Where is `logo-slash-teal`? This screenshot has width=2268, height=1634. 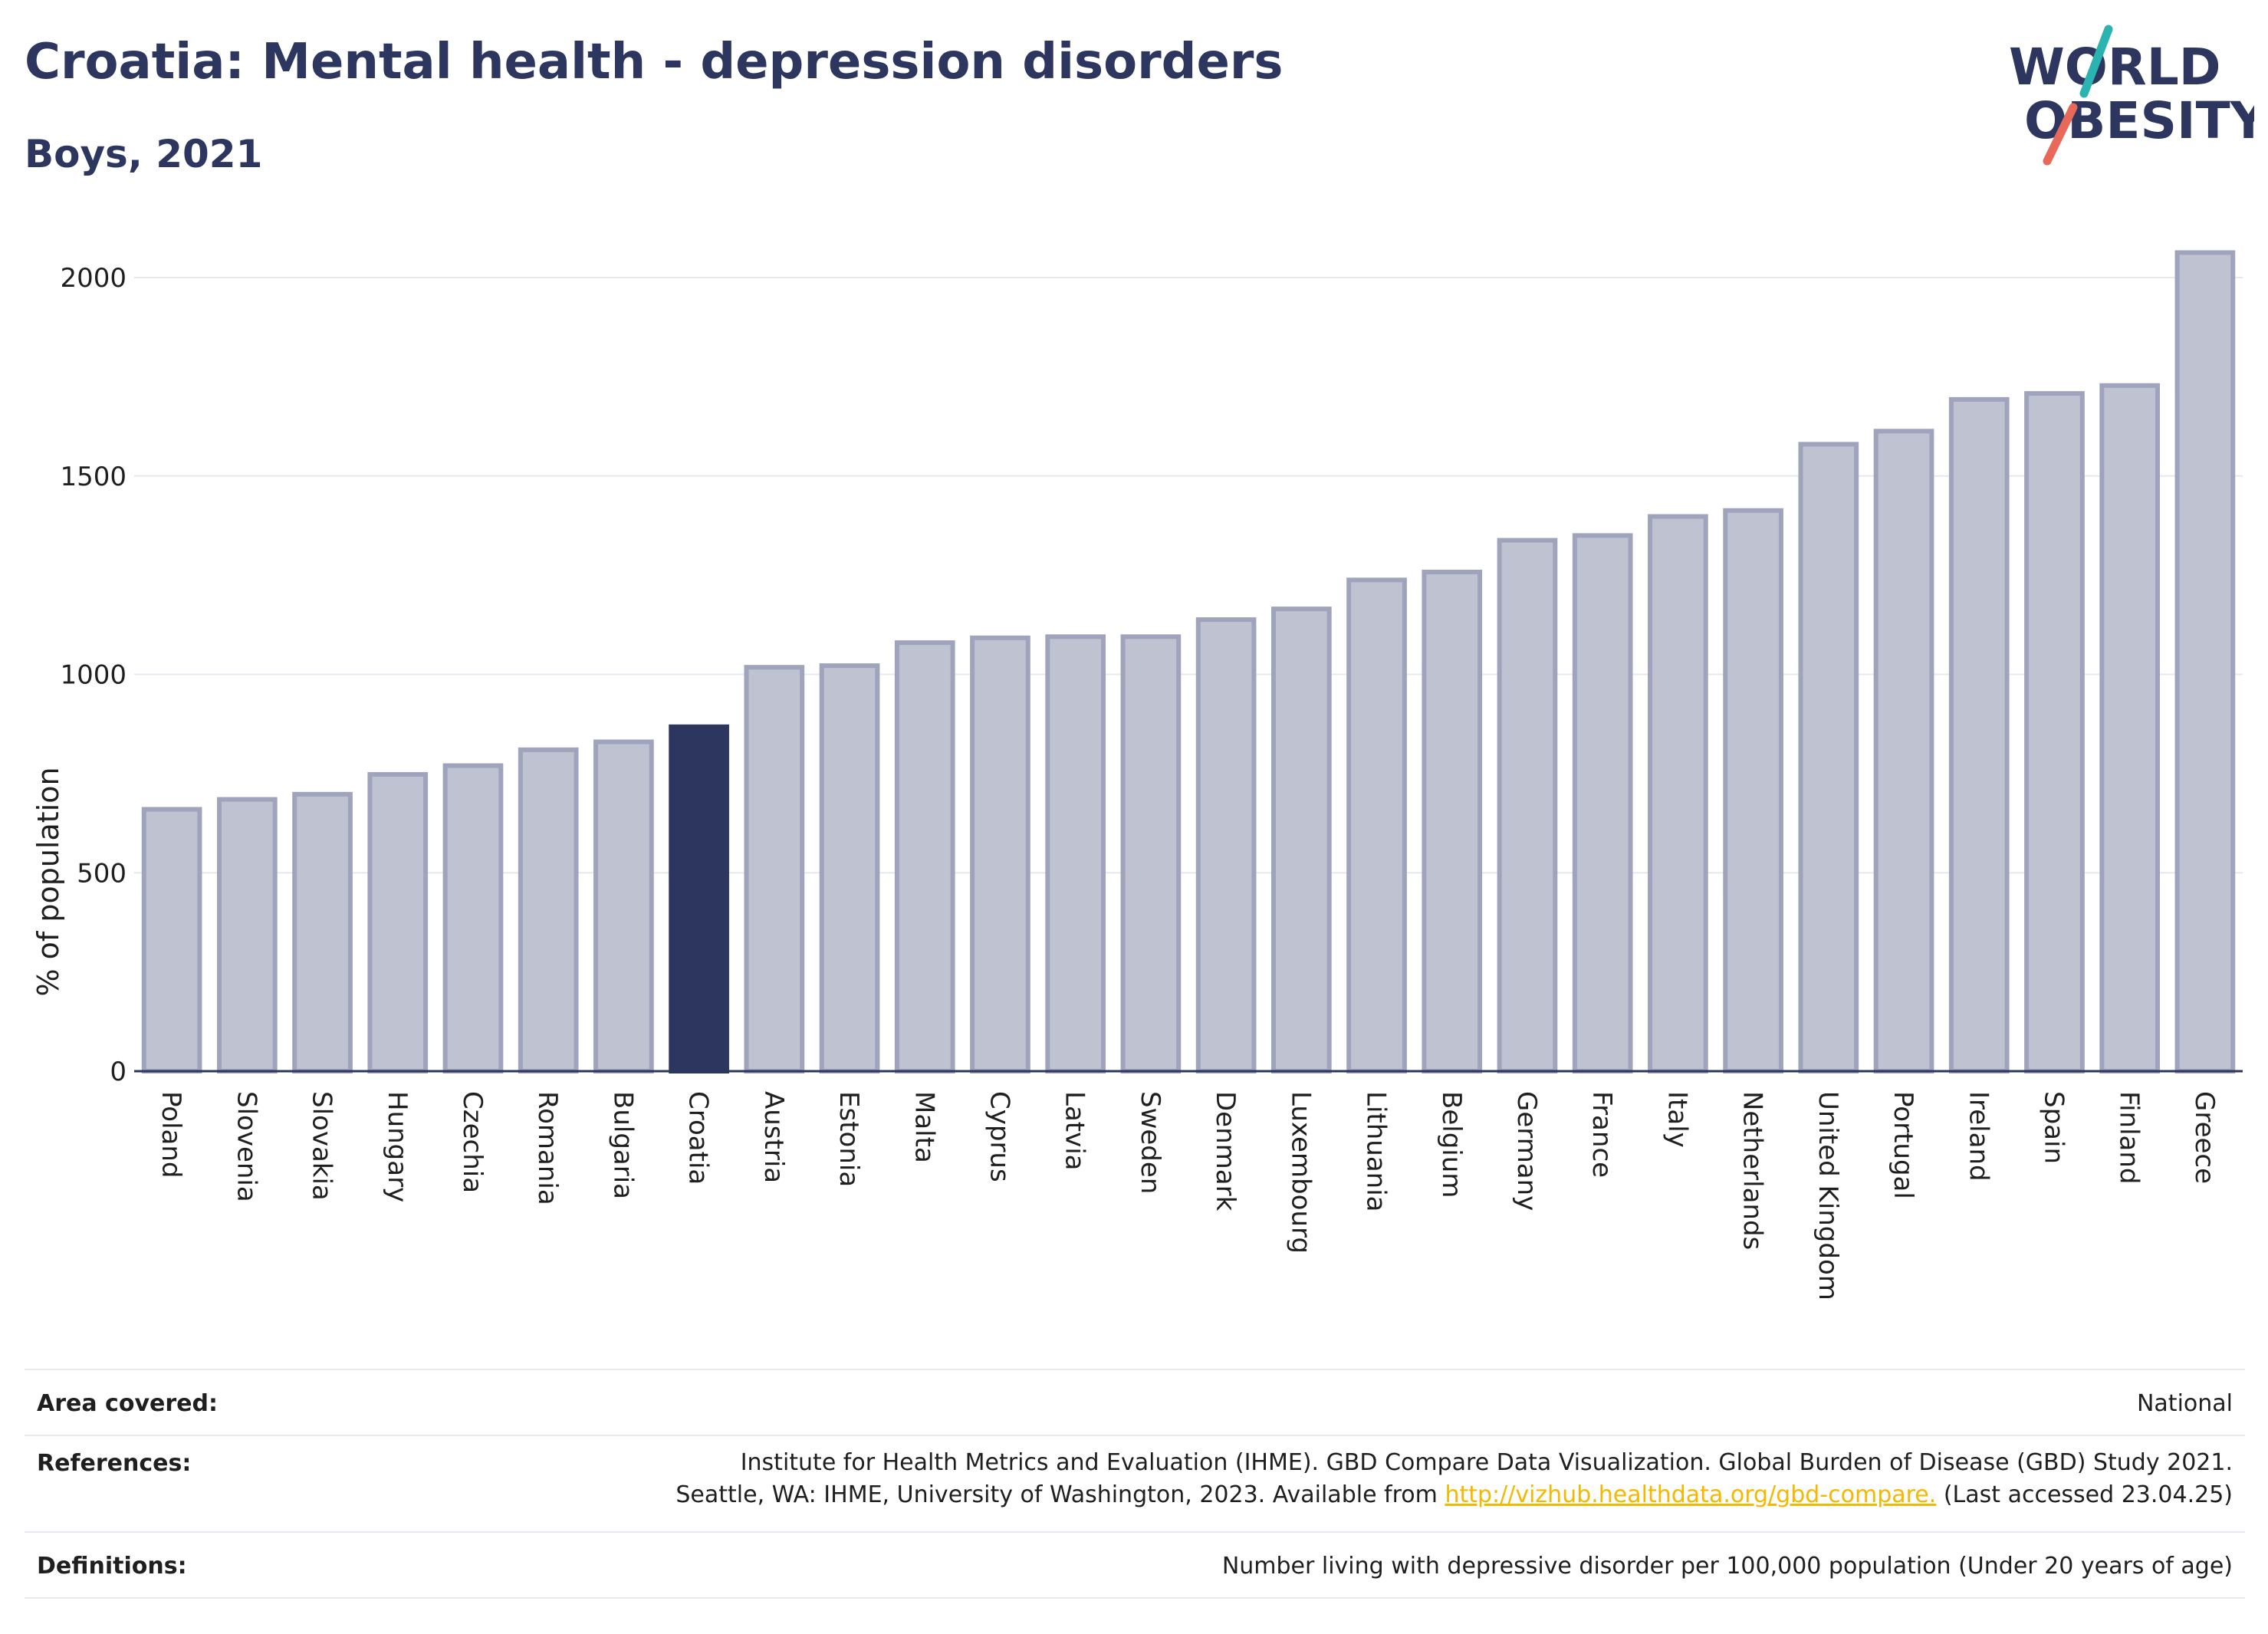
logo-slash-teal is located at coordinates (2096, 62).